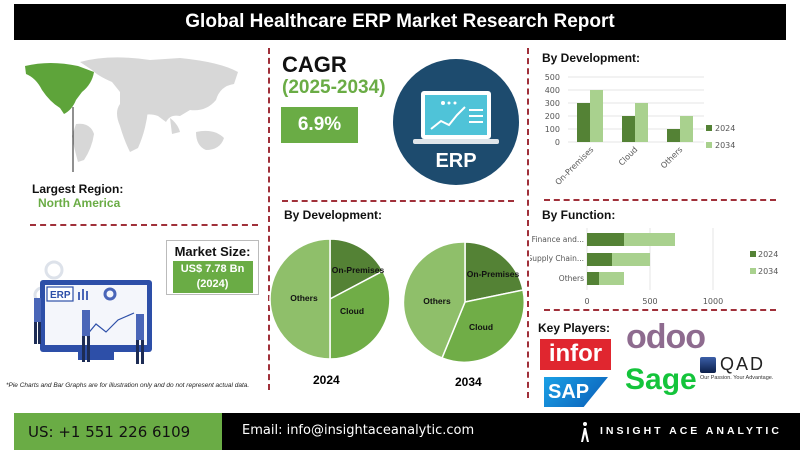 Image resolution: width=800 pixels, height=450 pixels. What do you see at coordinates (78, 189) in the screenshot?
I see `largest-region-label: Largest Region:` at bounding box center [78, 189].